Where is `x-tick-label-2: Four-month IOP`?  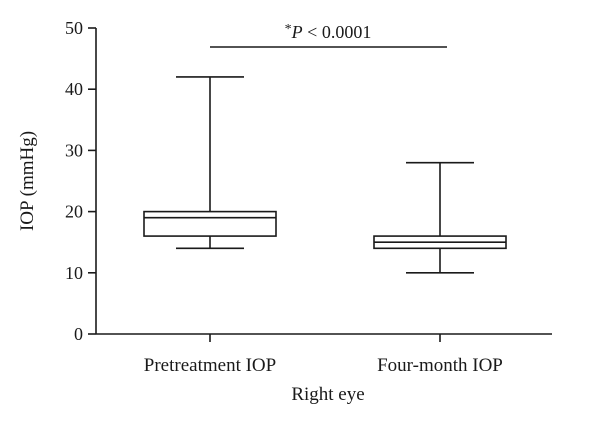 x-tick-label-2: Four-month IOP is located at coordinates (440, 365).